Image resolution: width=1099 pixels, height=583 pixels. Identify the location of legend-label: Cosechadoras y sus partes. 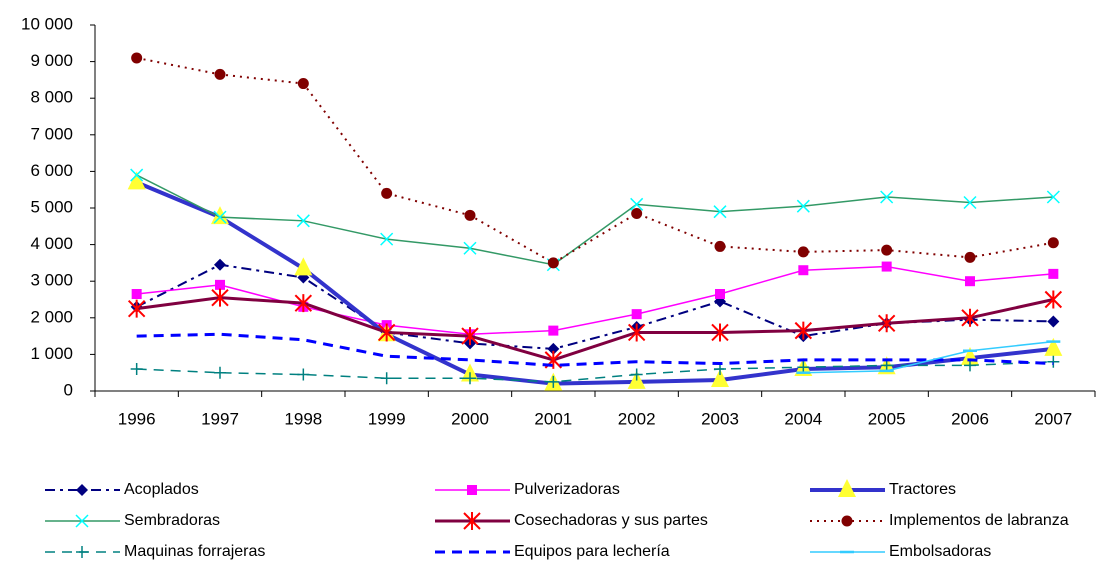
(611, 520).